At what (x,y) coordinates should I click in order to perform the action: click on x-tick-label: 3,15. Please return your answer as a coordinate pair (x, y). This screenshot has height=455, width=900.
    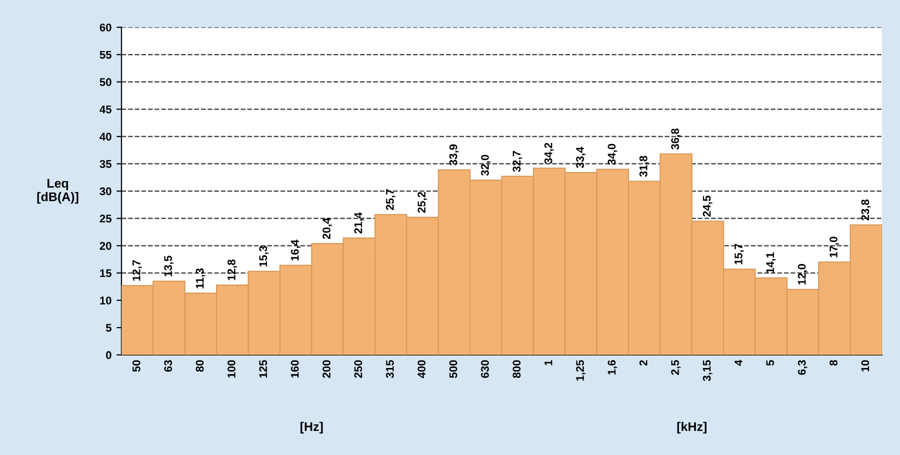
    Looking at the image, I should click on (707, 371).